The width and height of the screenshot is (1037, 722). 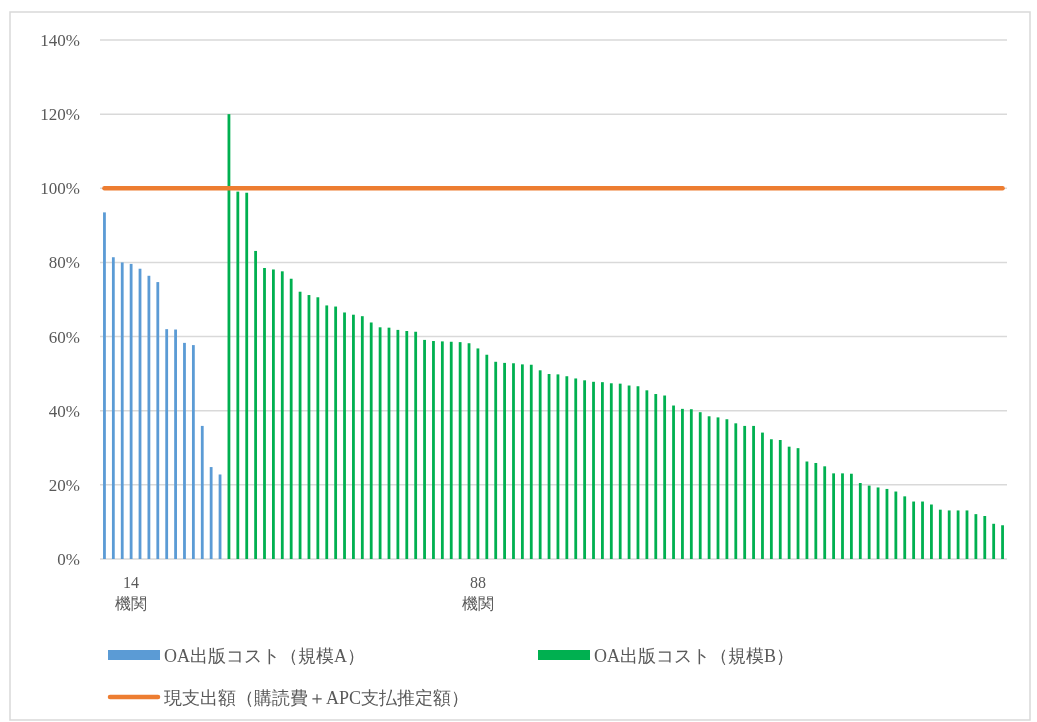 What do you see at coordinates (131, 593) in the screenshot?
I see `x-tick-label: 14 機関` at bounding box center [131, 593].